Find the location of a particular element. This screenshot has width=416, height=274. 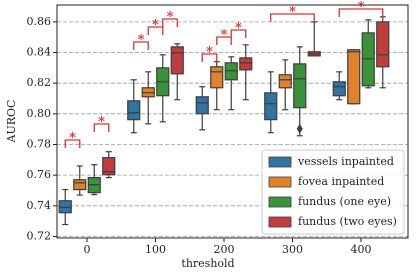

legend-label: fundus (one eye) is located at coordinates (344, 201).